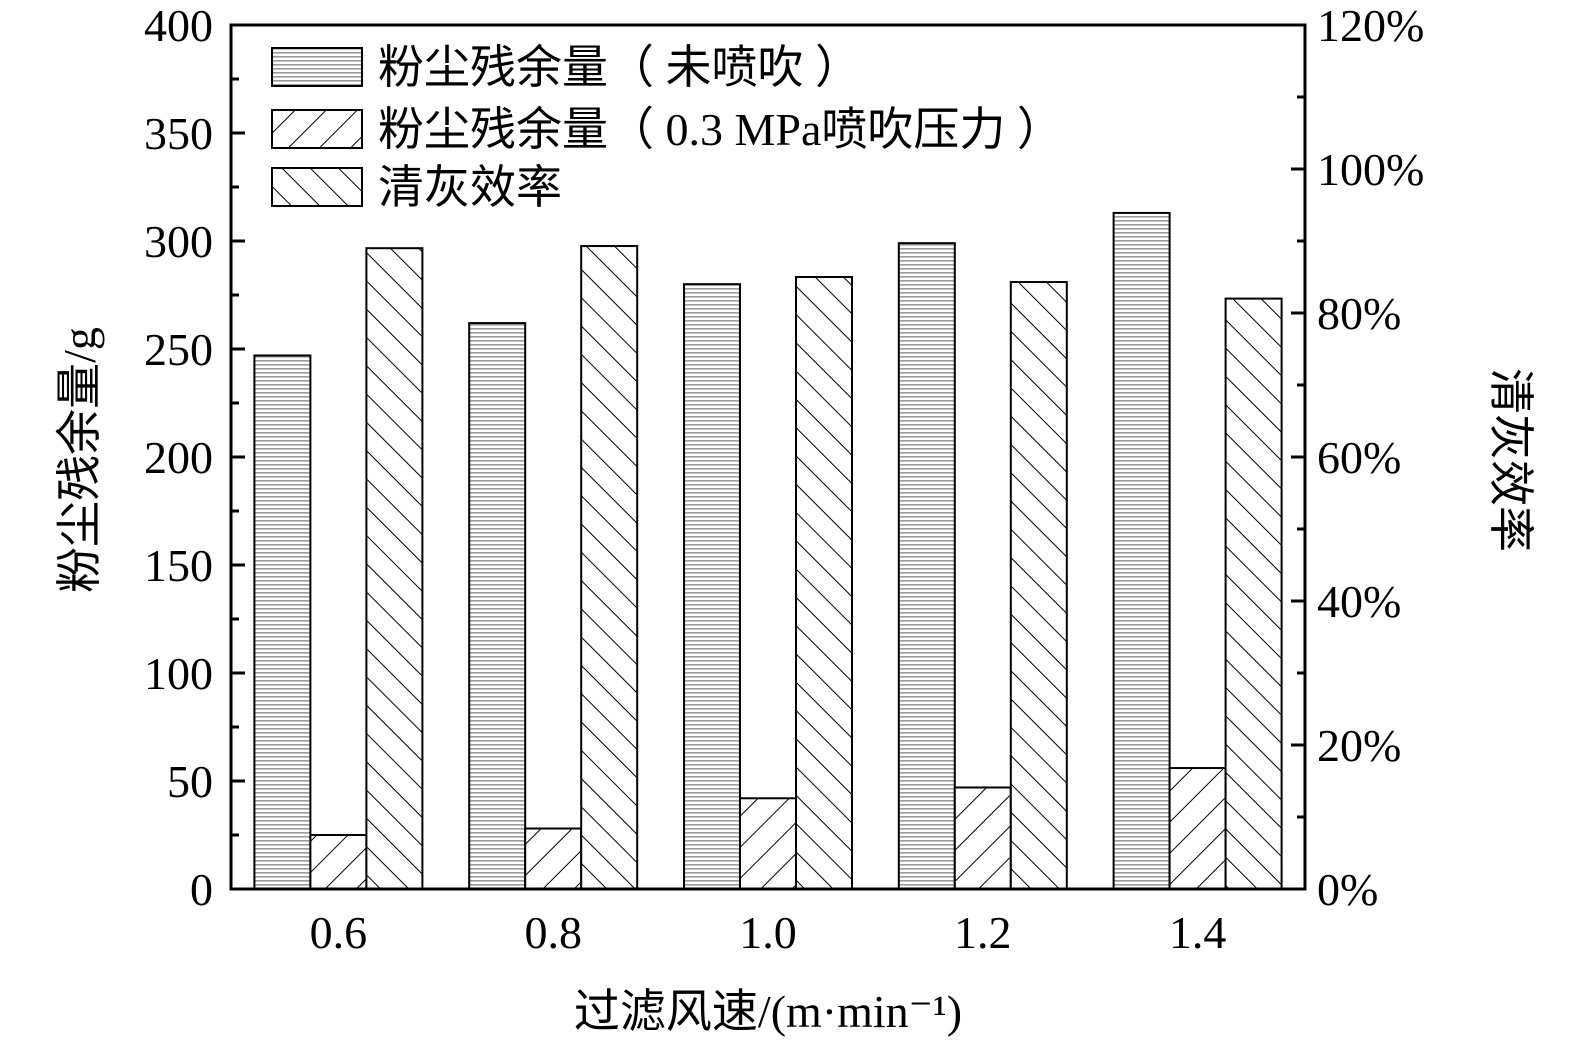  I want to click on legend-swatch-dots, so click(317, 67).